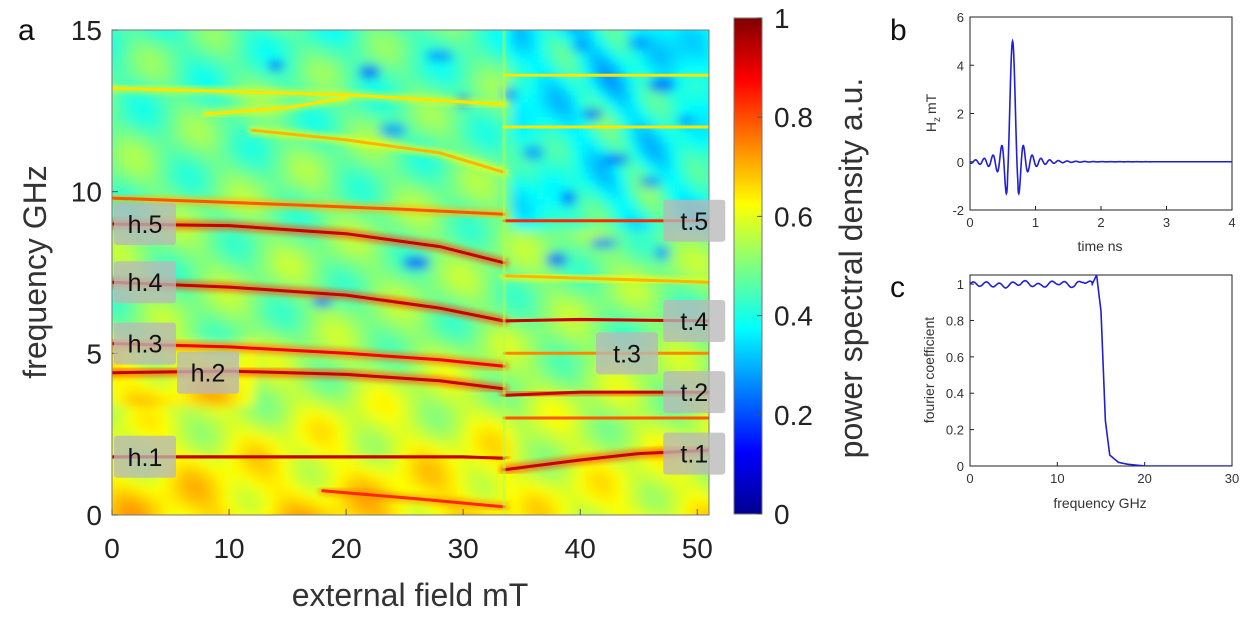 Image resolution: width=1252 pixels, height=619 pixels. What do you see at coordinates (408, 536) in the screenshot?
I see `heatmap-x-ticks: 0 10 20 30 40 50` at bounding box center [408, 536].